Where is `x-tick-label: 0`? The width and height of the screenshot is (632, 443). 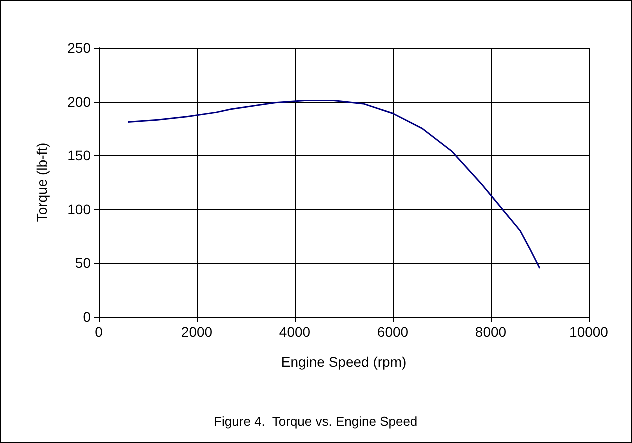 x-tick-label: 0 is located at coordinates (99, 332).